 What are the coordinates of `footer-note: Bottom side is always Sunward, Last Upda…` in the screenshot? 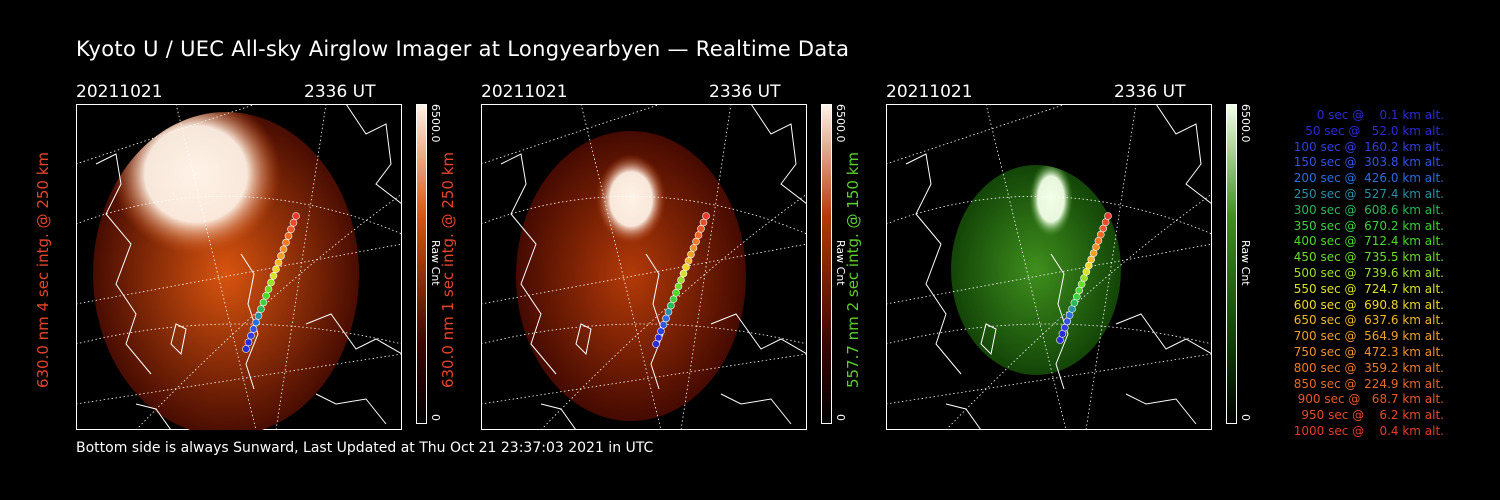 It's located at (365, 448).